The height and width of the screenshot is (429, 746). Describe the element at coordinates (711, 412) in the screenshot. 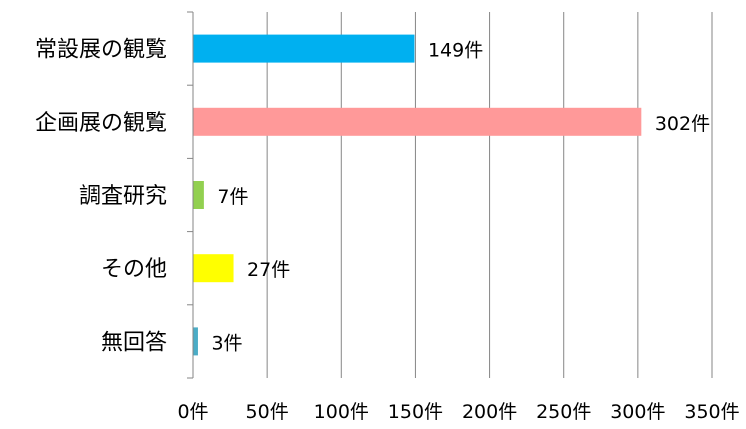

I see `x-tick-label: 350件` at that location.